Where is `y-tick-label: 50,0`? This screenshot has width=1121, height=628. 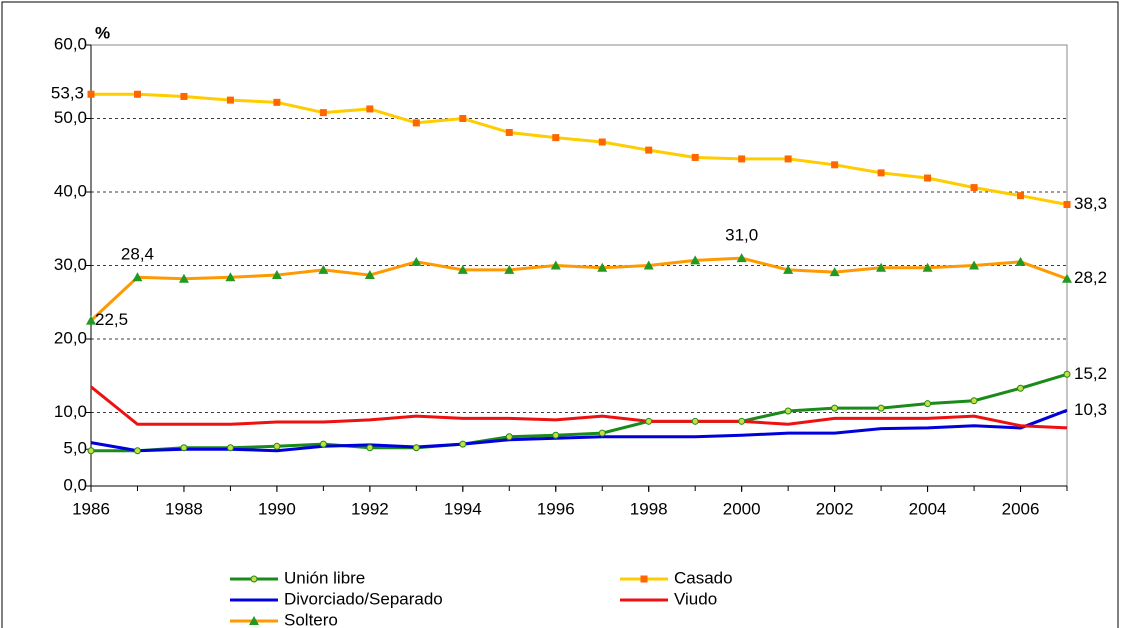 y-tick-label: 50,0 is located at coordinates (70, 117).